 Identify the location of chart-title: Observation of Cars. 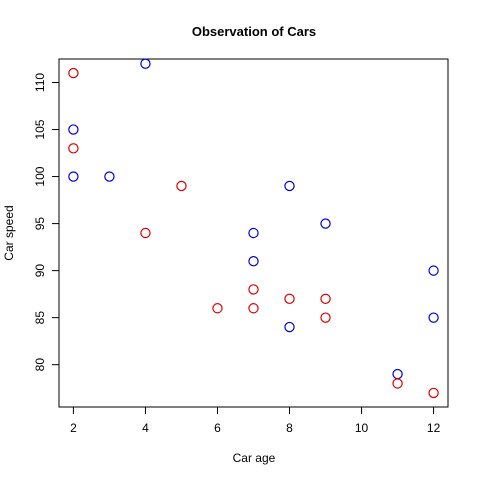
(254, 31).